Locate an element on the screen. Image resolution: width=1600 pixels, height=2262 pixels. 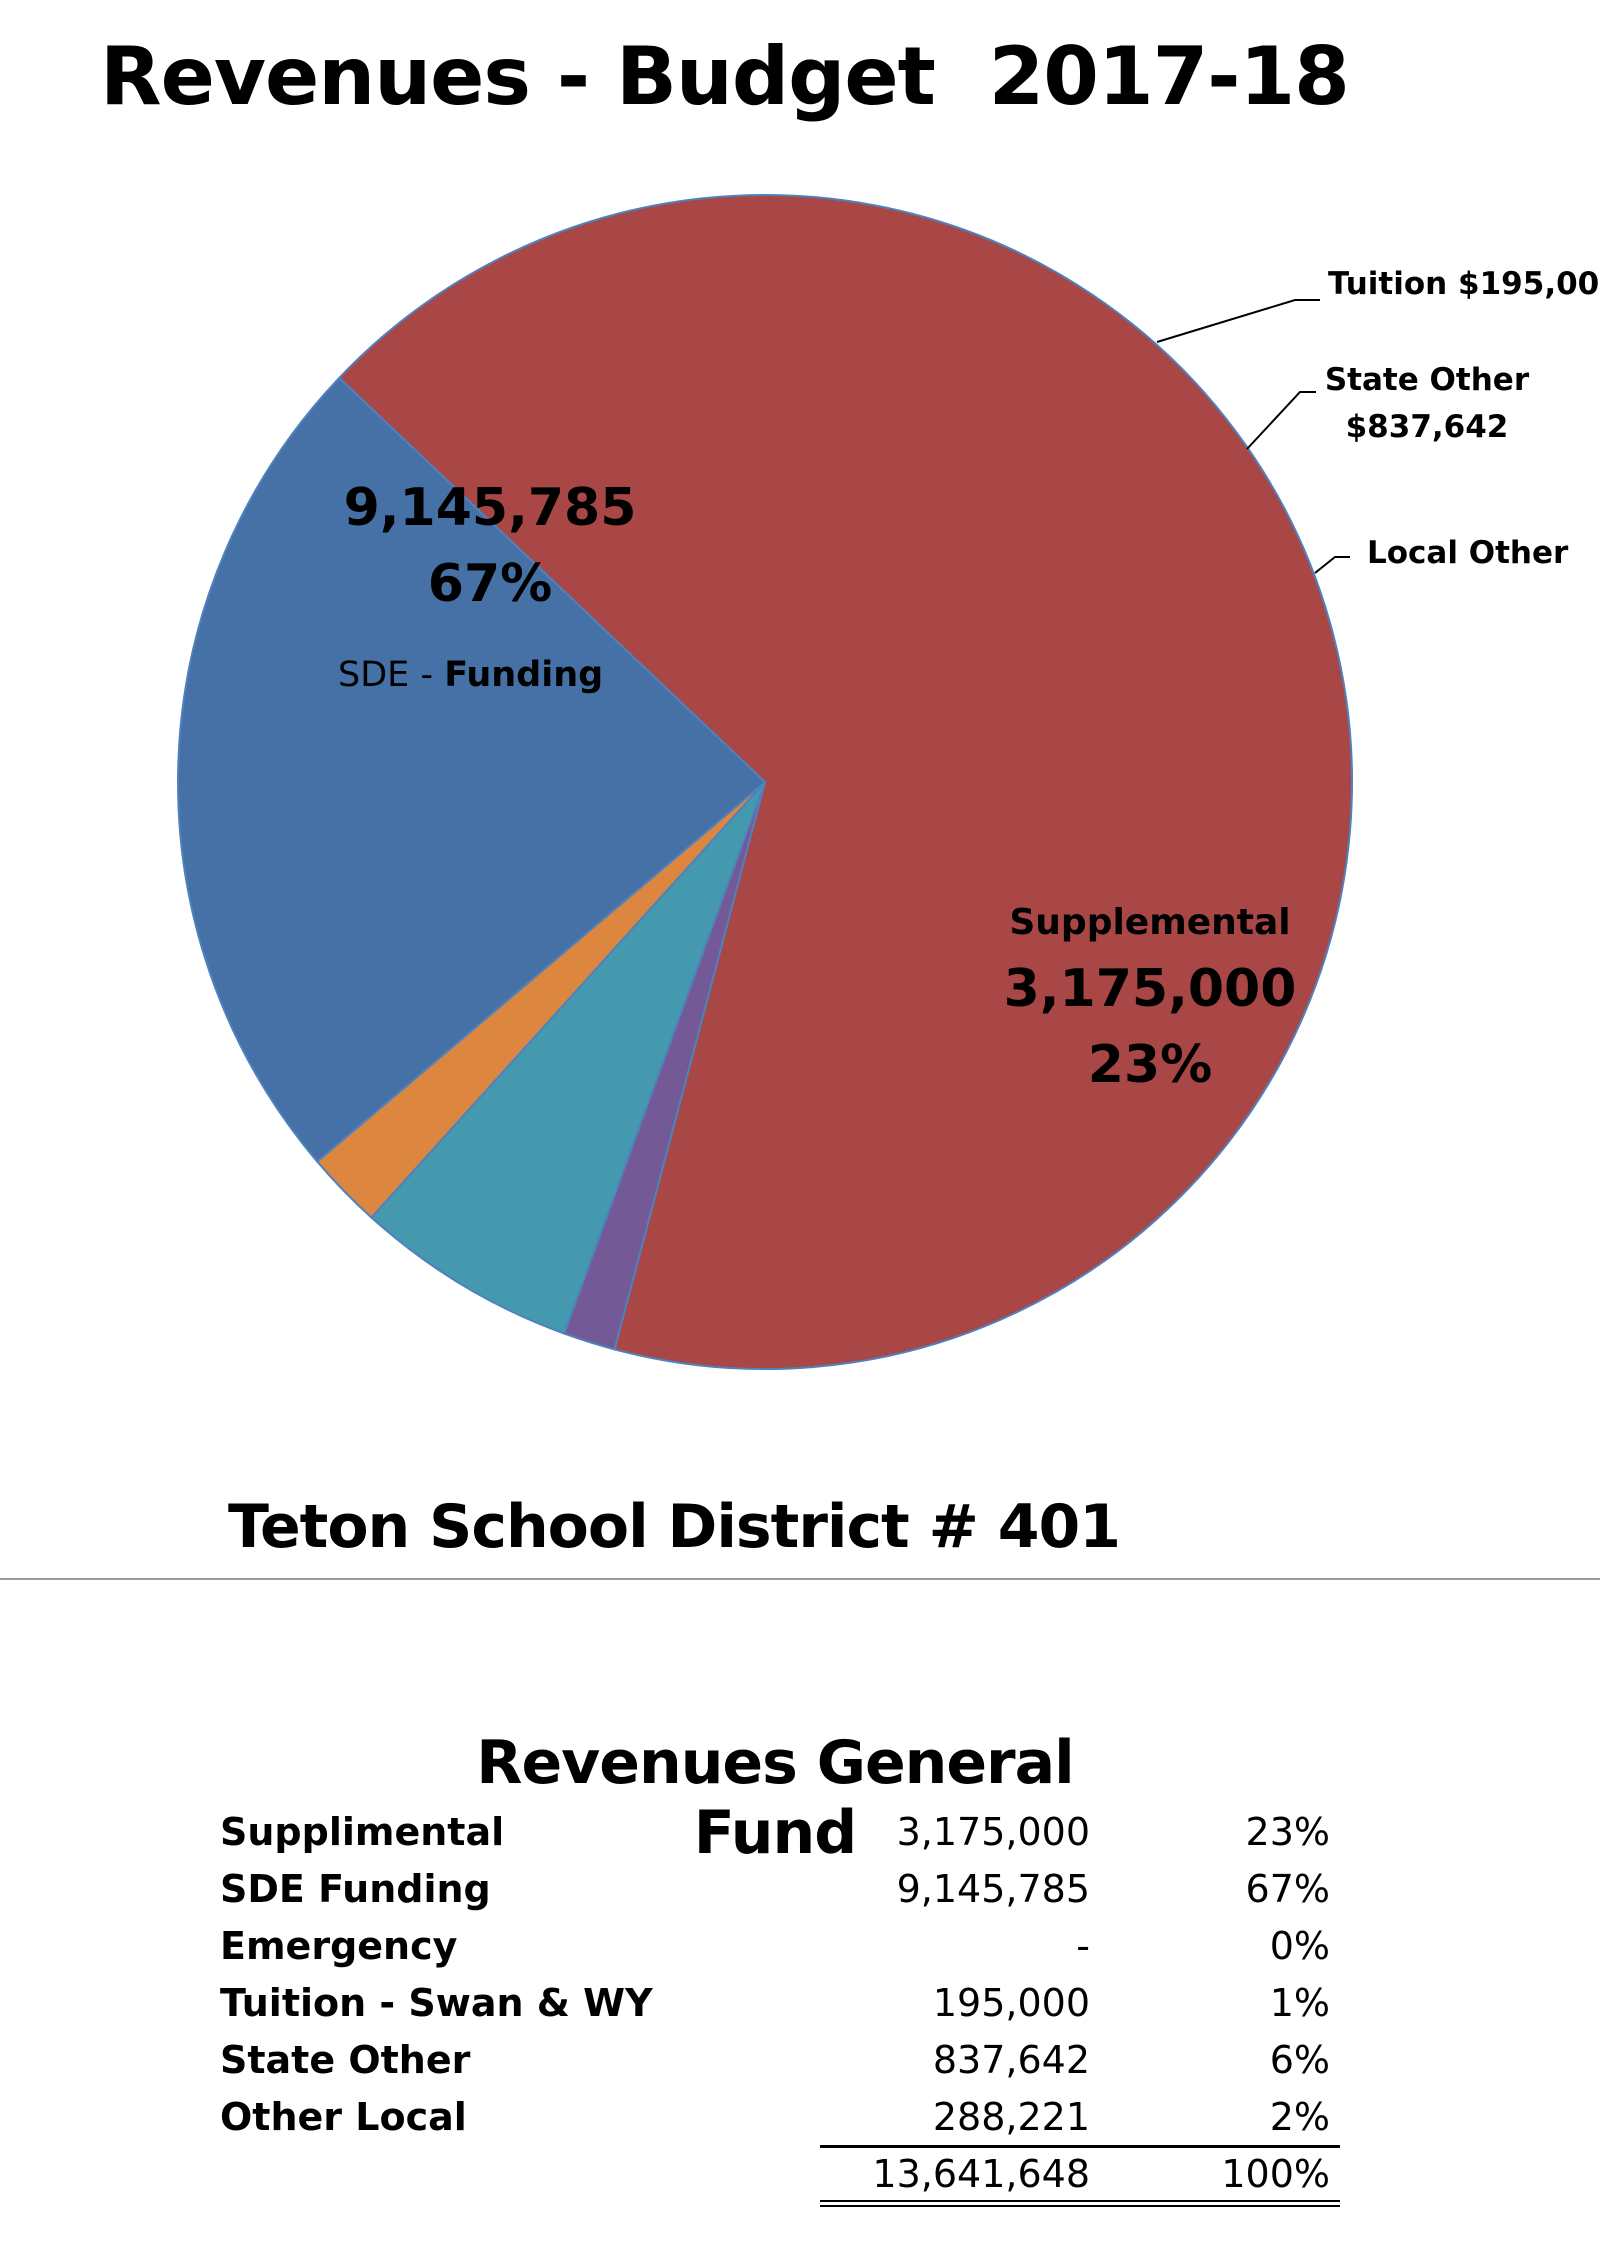
row-amount: 3,175,000 is located at coordinates (993, 1831).